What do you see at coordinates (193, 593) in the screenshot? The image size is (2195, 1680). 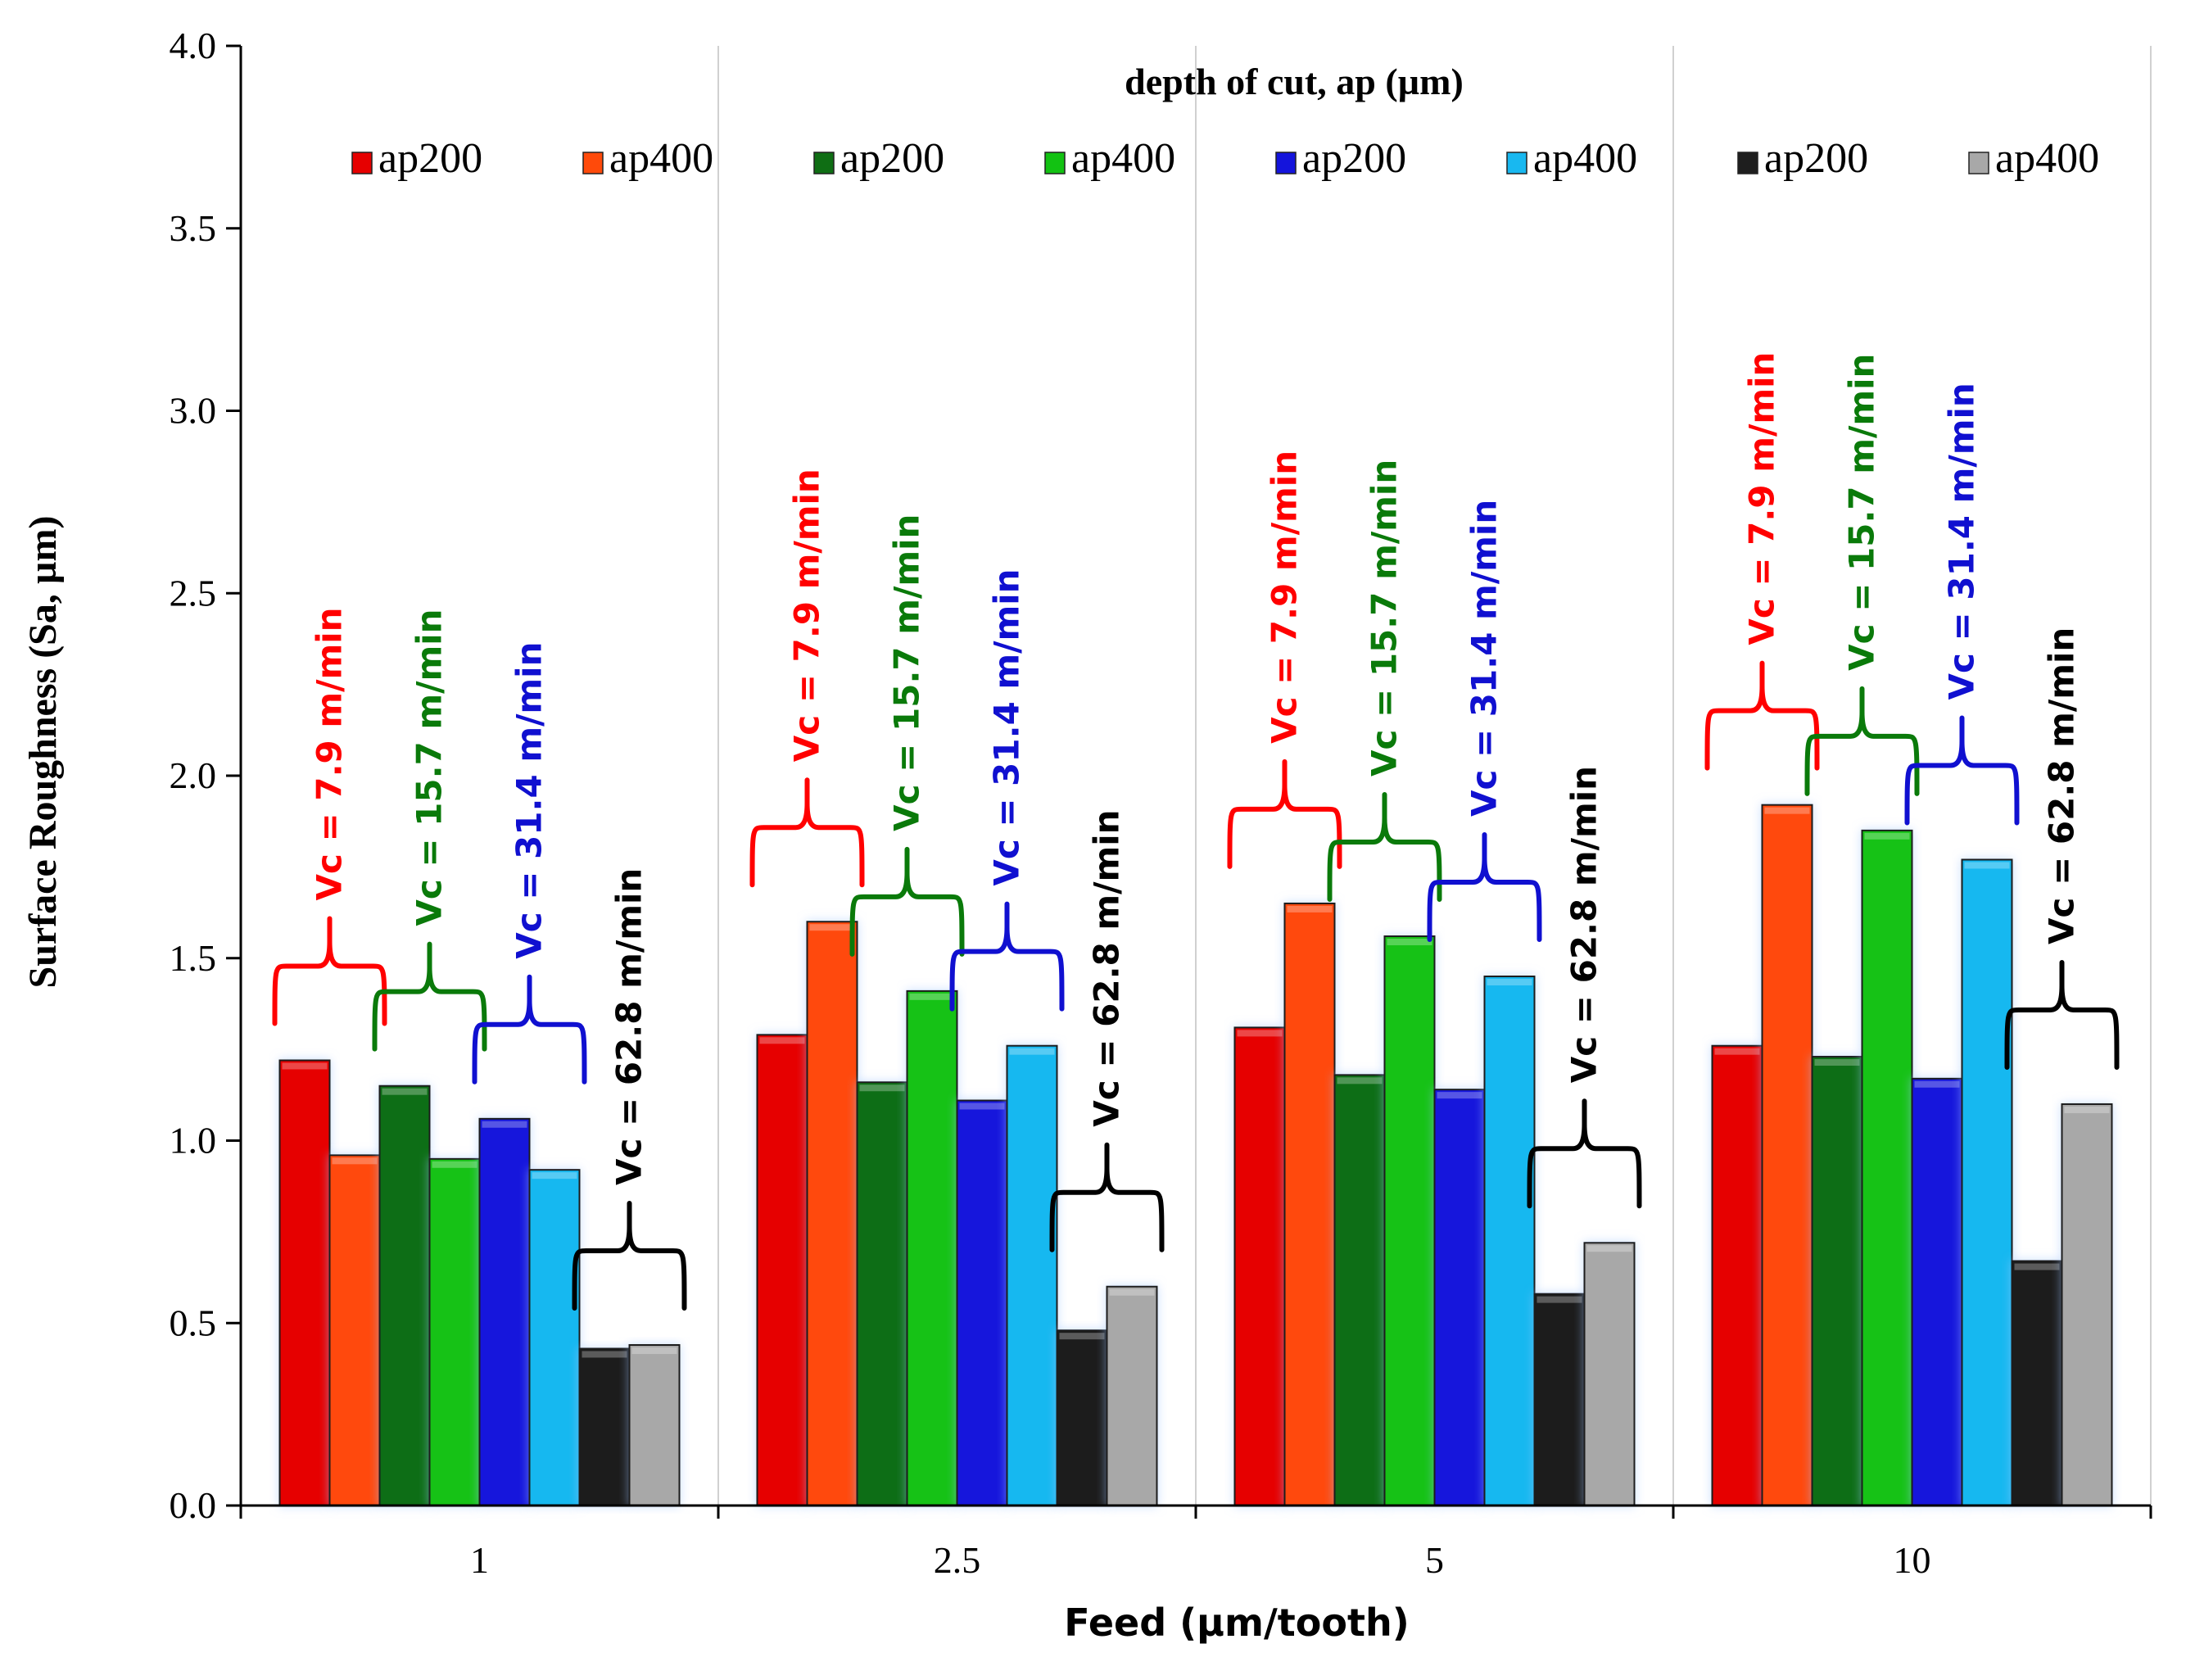 I see `y-tick-label: 2.5` at bounding box center [193, 593].